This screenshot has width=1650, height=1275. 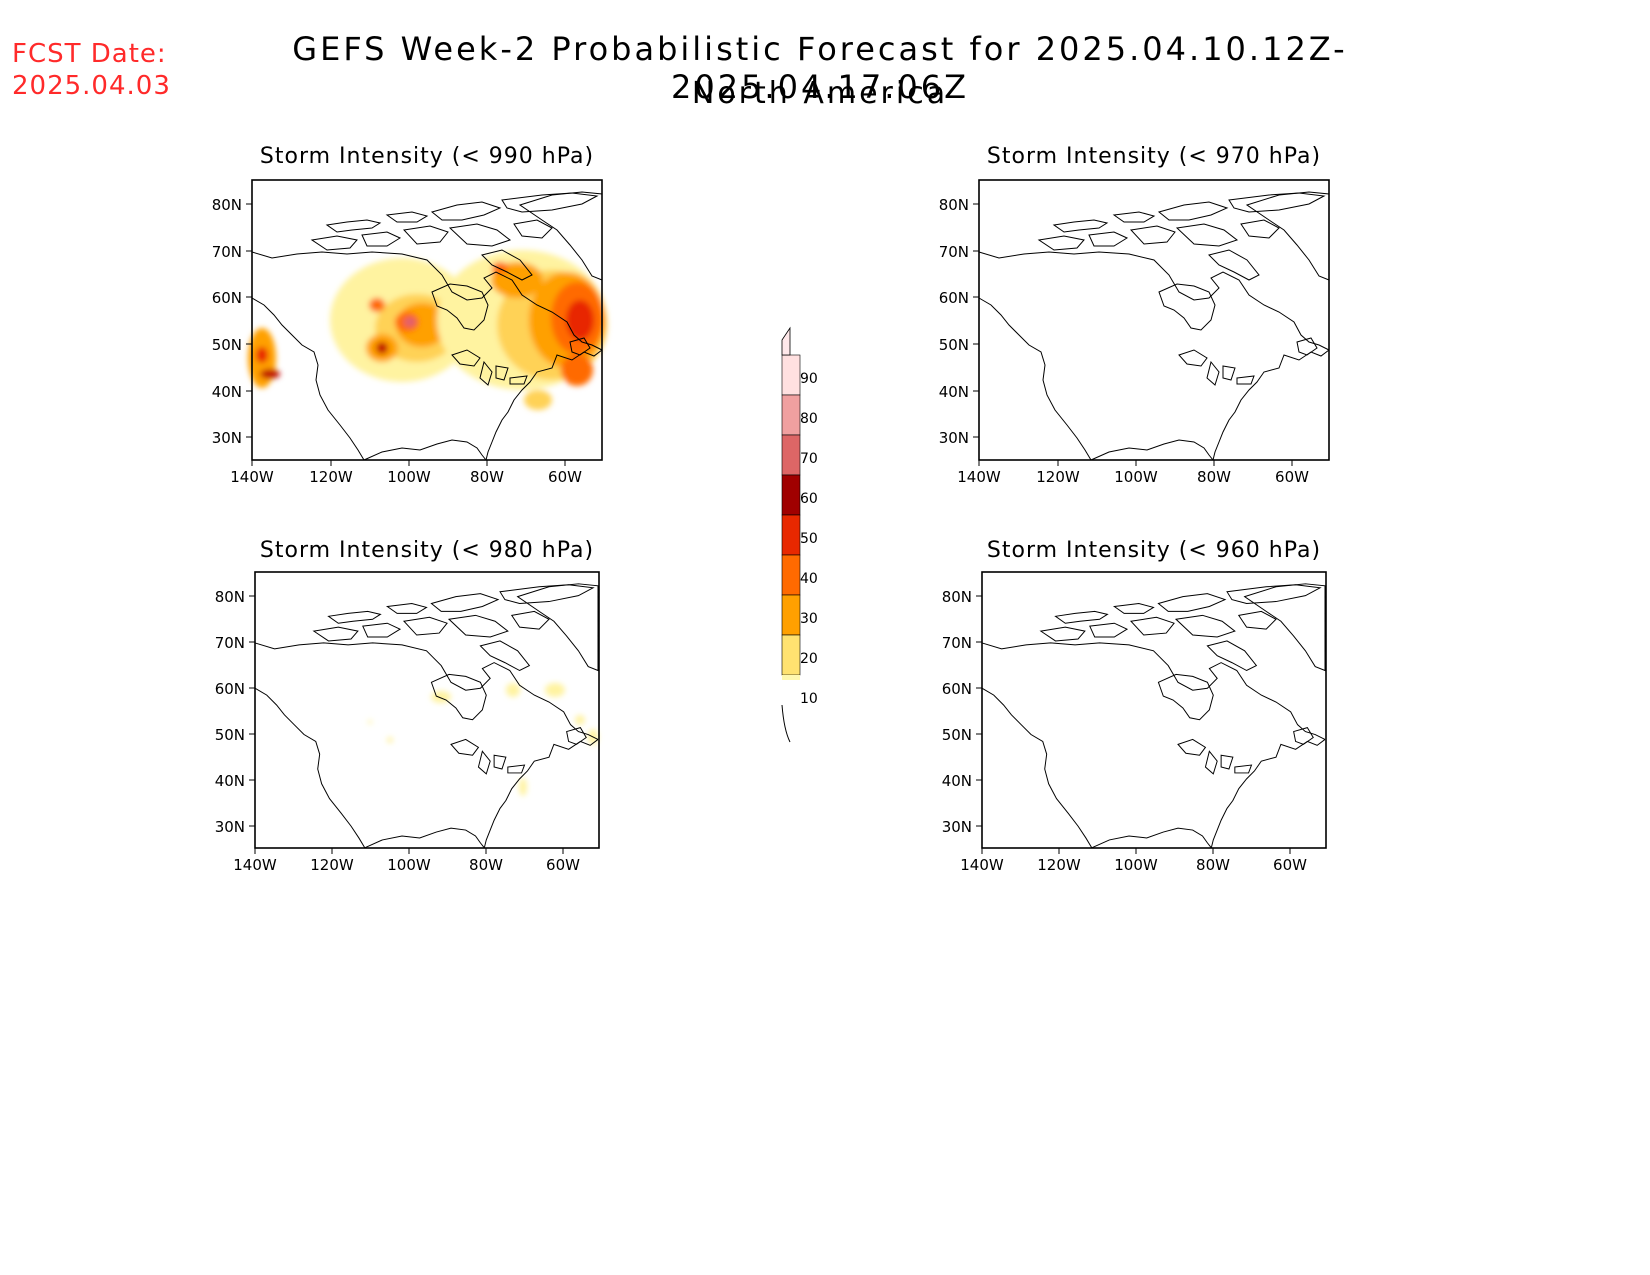 I want to click on forecast-date-label: FCST Date: 2025.04.03, so click(x=91, y=70).